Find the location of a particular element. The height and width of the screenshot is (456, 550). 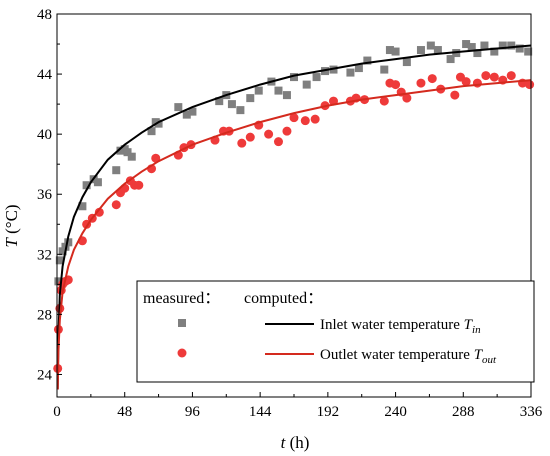

legend-inlet-marker is located at coordinates (182, 323).